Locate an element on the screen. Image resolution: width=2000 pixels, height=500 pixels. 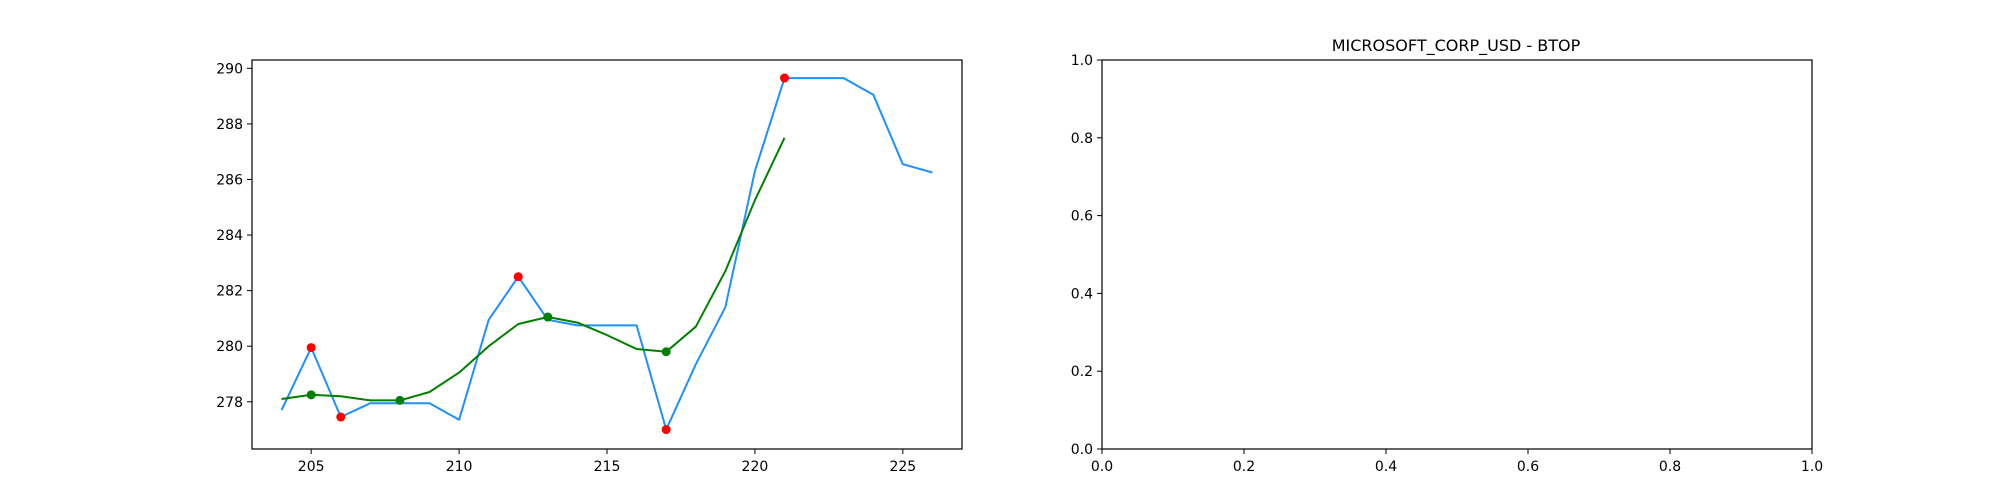
y-tick-label: 0.8 is located at coordinates (1082, 139).